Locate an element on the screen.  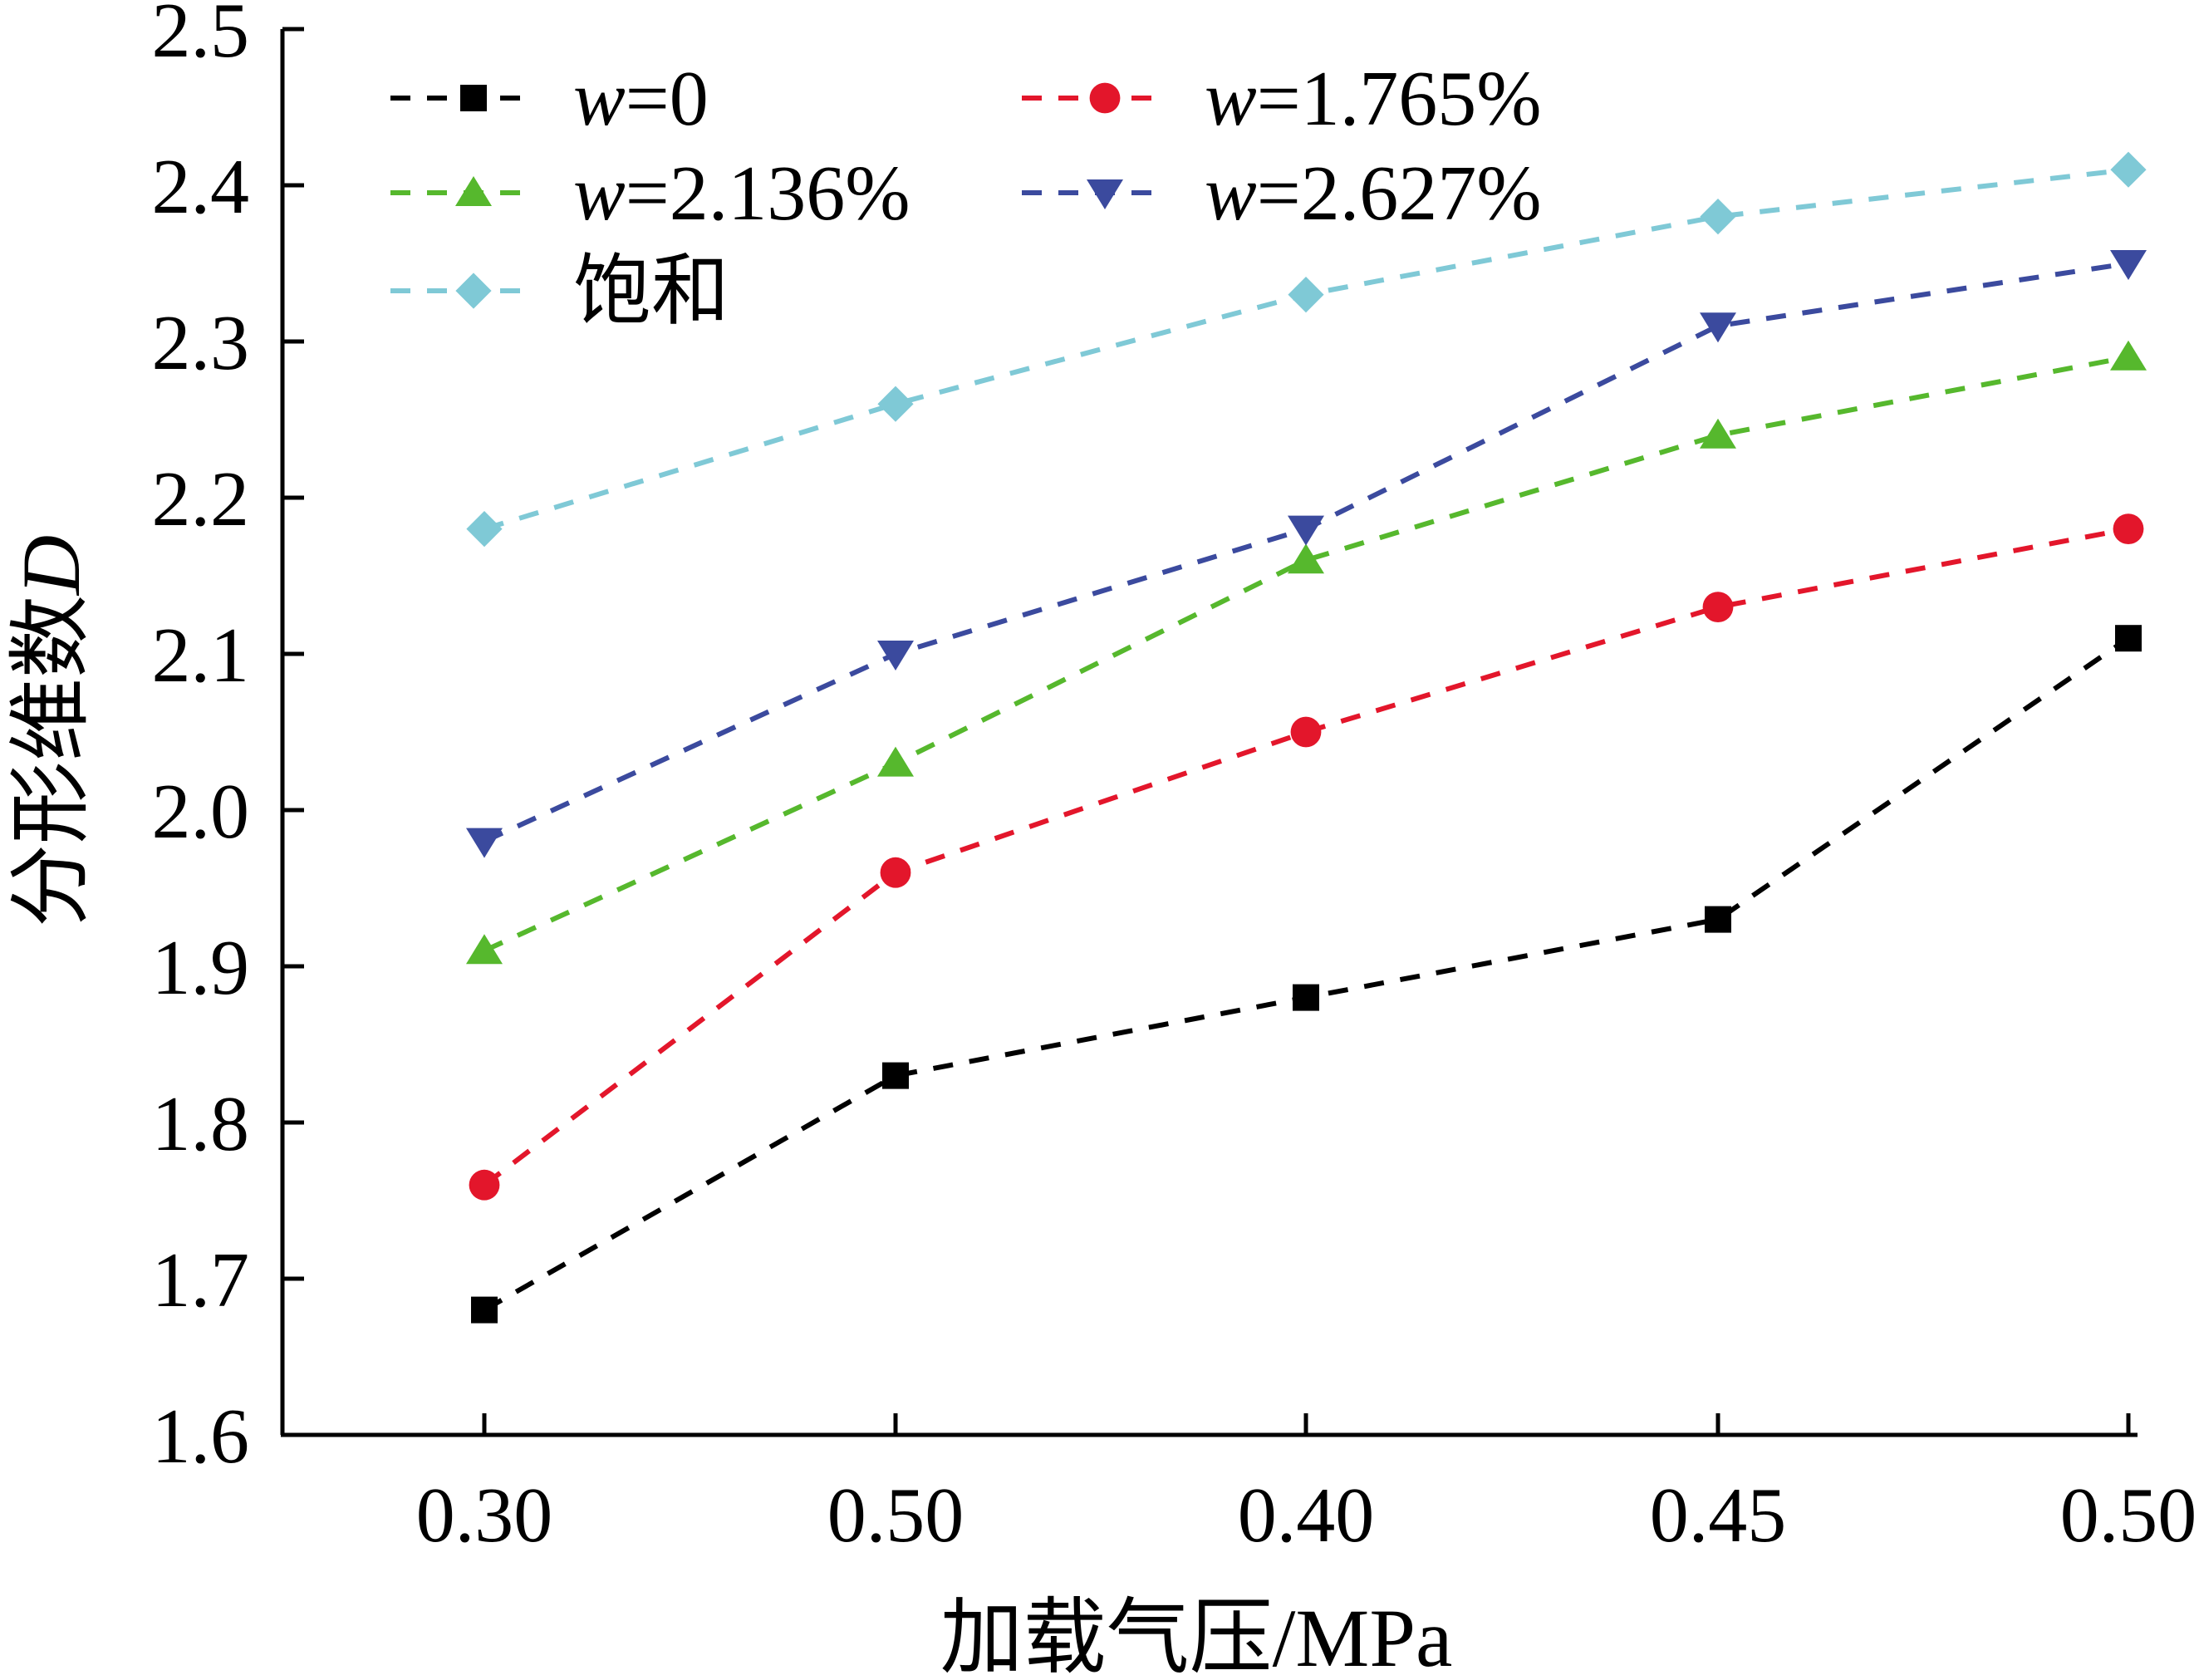
y-tick-label: 1.9 is located at coordinates (201, 968).